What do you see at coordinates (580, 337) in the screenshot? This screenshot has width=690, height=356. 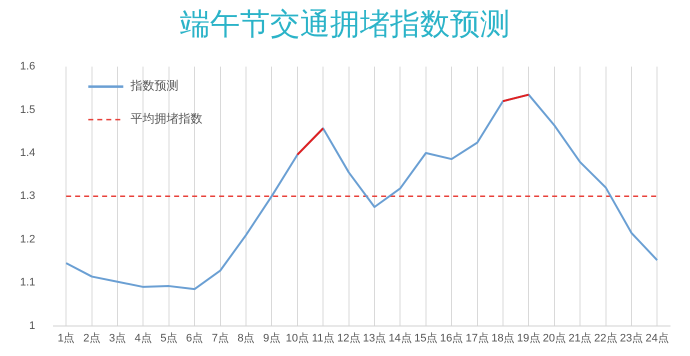 I see `x-tick-label: 21点` at bounding box center [580, 337].